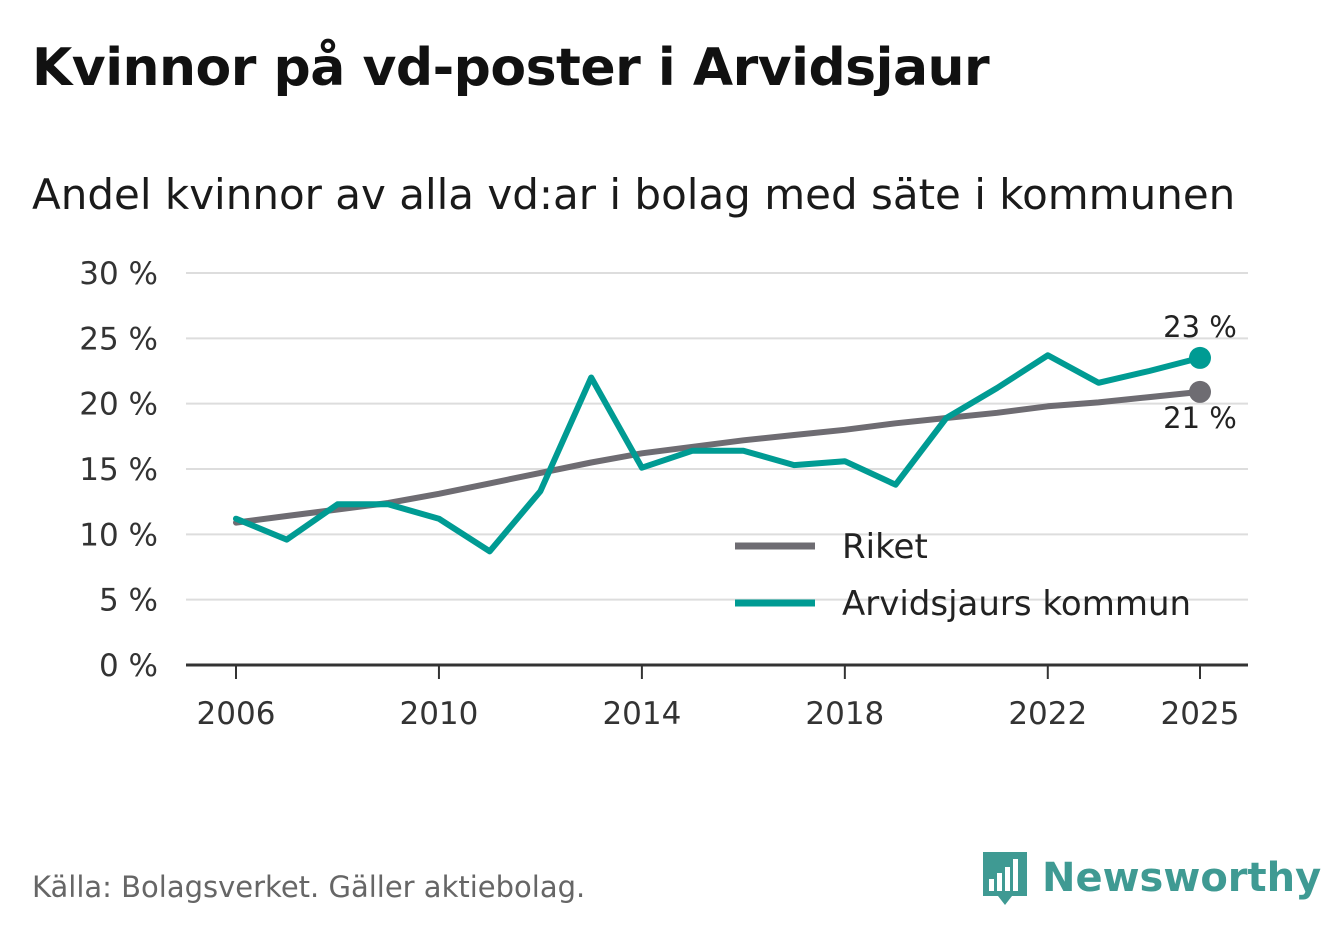 Image resolution: width=1322 pixels, height=939 pixels. What do you see at coordinates (309, 887) in the screenshot?
I see `source-note: Källa: Bolagsverket. Gäller aktiebolag.` at bounding box center [309, 887].